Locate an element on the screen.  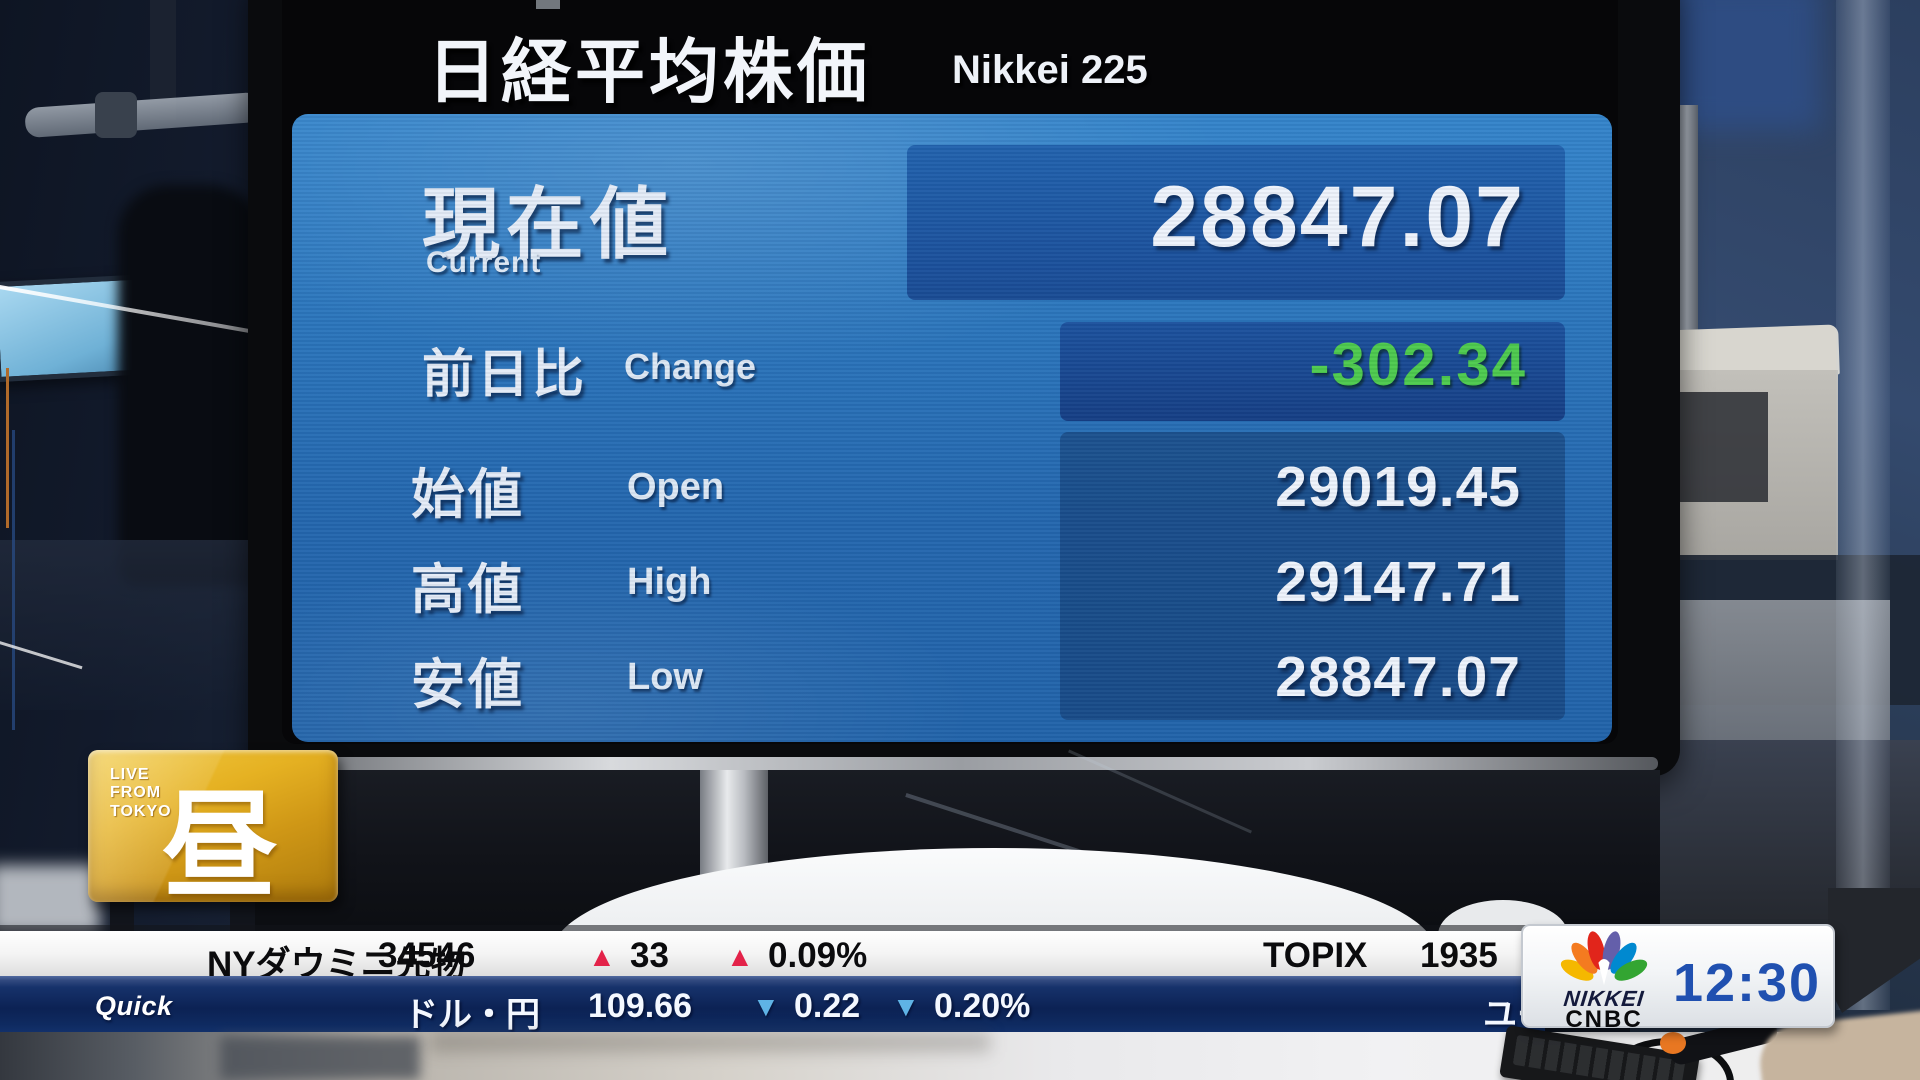
ticker2-value: 109.66 is located at coordinates (640, 1006).